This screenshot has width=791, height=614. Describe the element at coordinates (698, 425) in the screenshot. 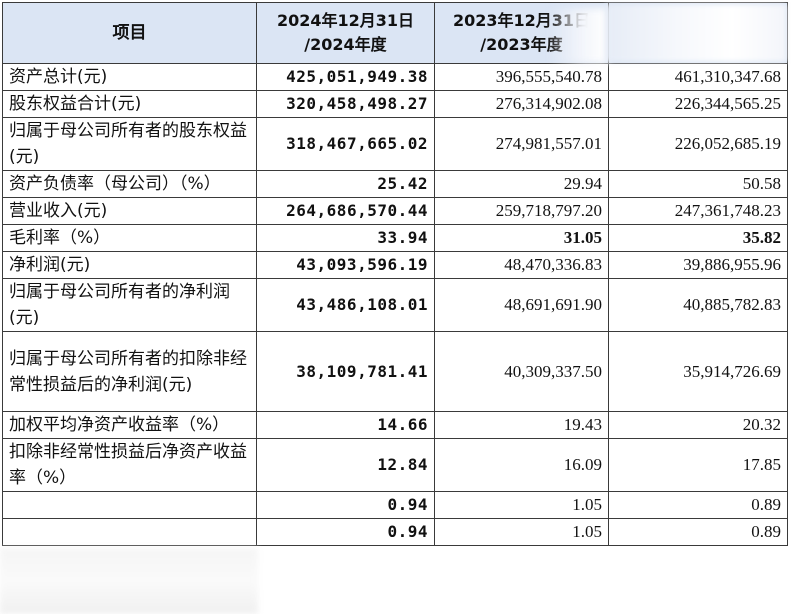

I see `value-2022: 20.32` at that location.